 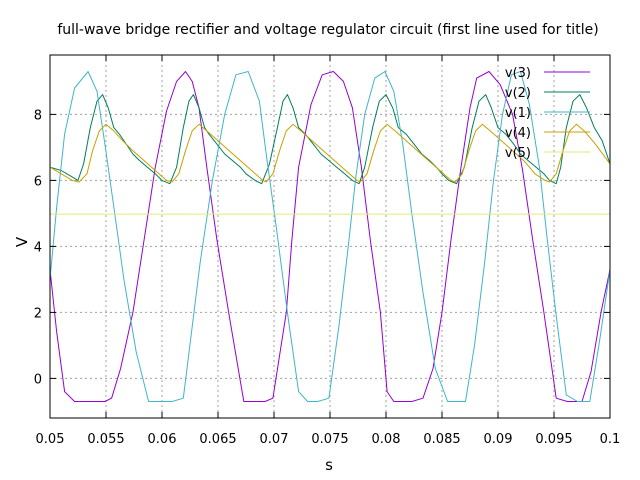 What do you see at coordinates (22, 241) in the screenshot?
I see `y-axis-label: V` at bounding box center [22, 241].